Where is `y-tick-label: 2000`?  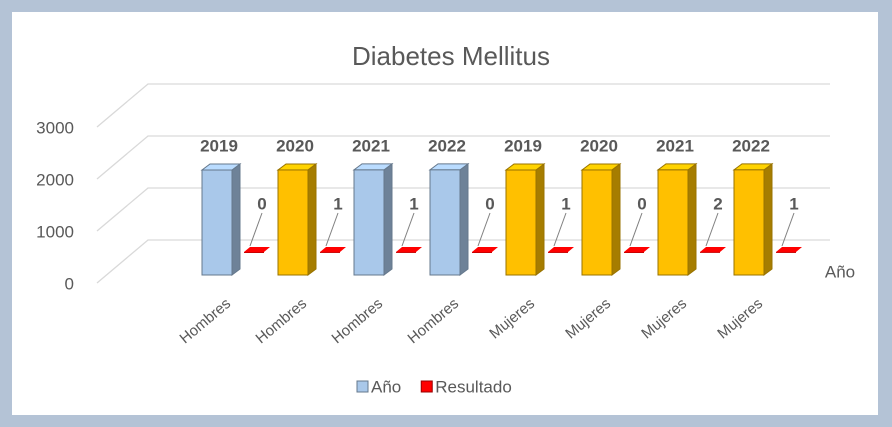
y-tick-label: 2000 is located at coordinates (55, 179).